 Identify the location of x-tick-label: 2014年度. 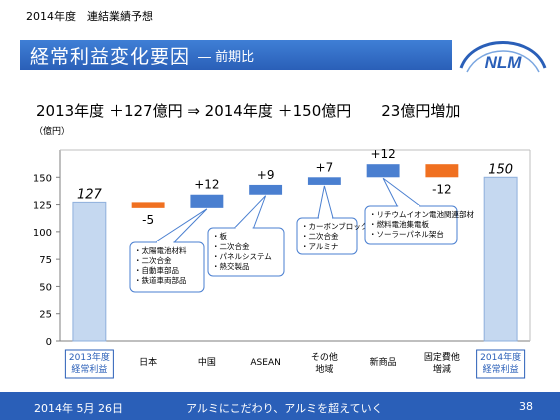
(500, 357).